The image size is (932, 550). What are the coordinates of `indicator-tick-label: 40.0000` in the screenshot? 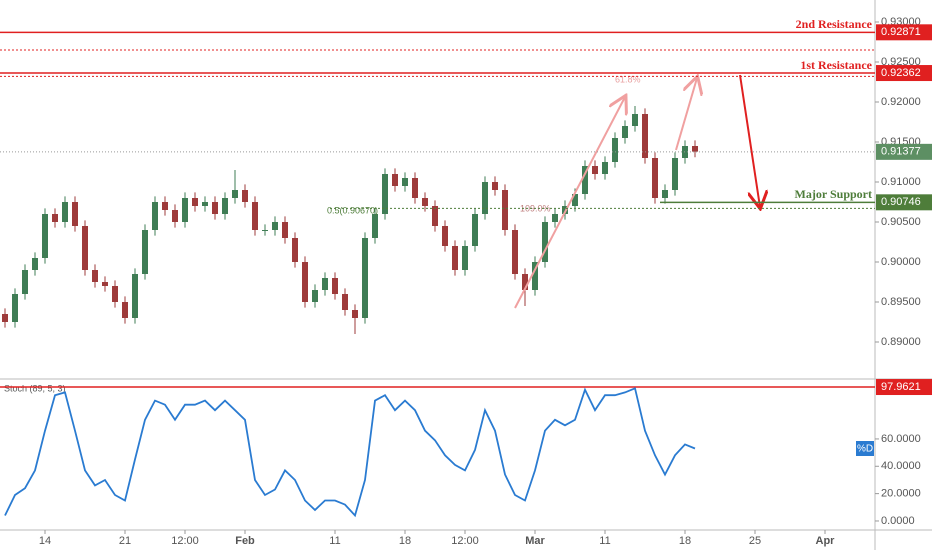 It's located at (901, 466).